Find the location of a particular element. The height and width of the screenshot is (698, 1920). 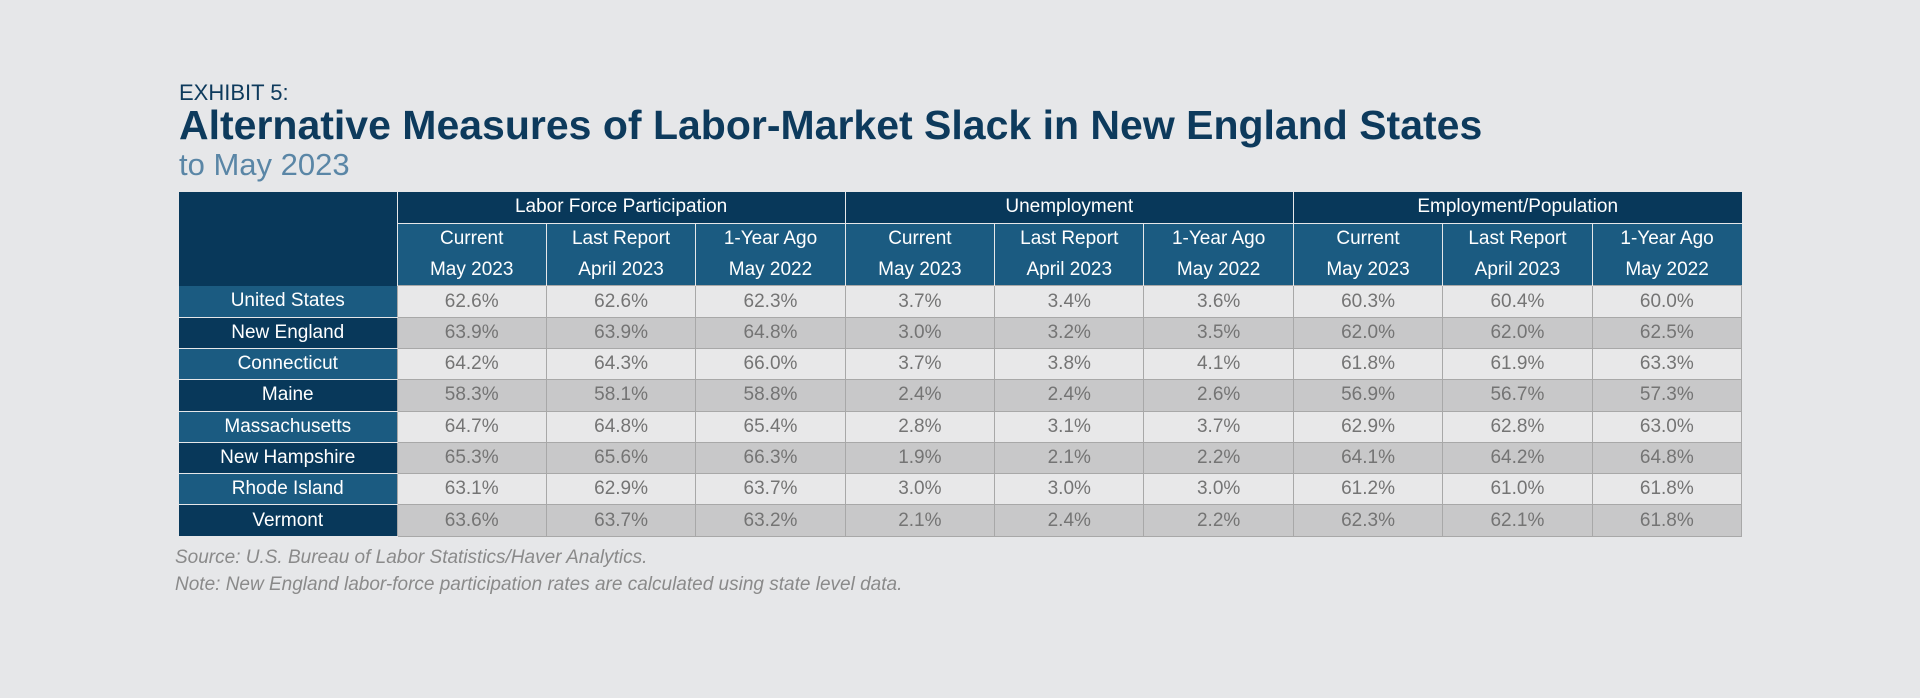

table-cell: 61.9% is located at coordinates (1517, 364).